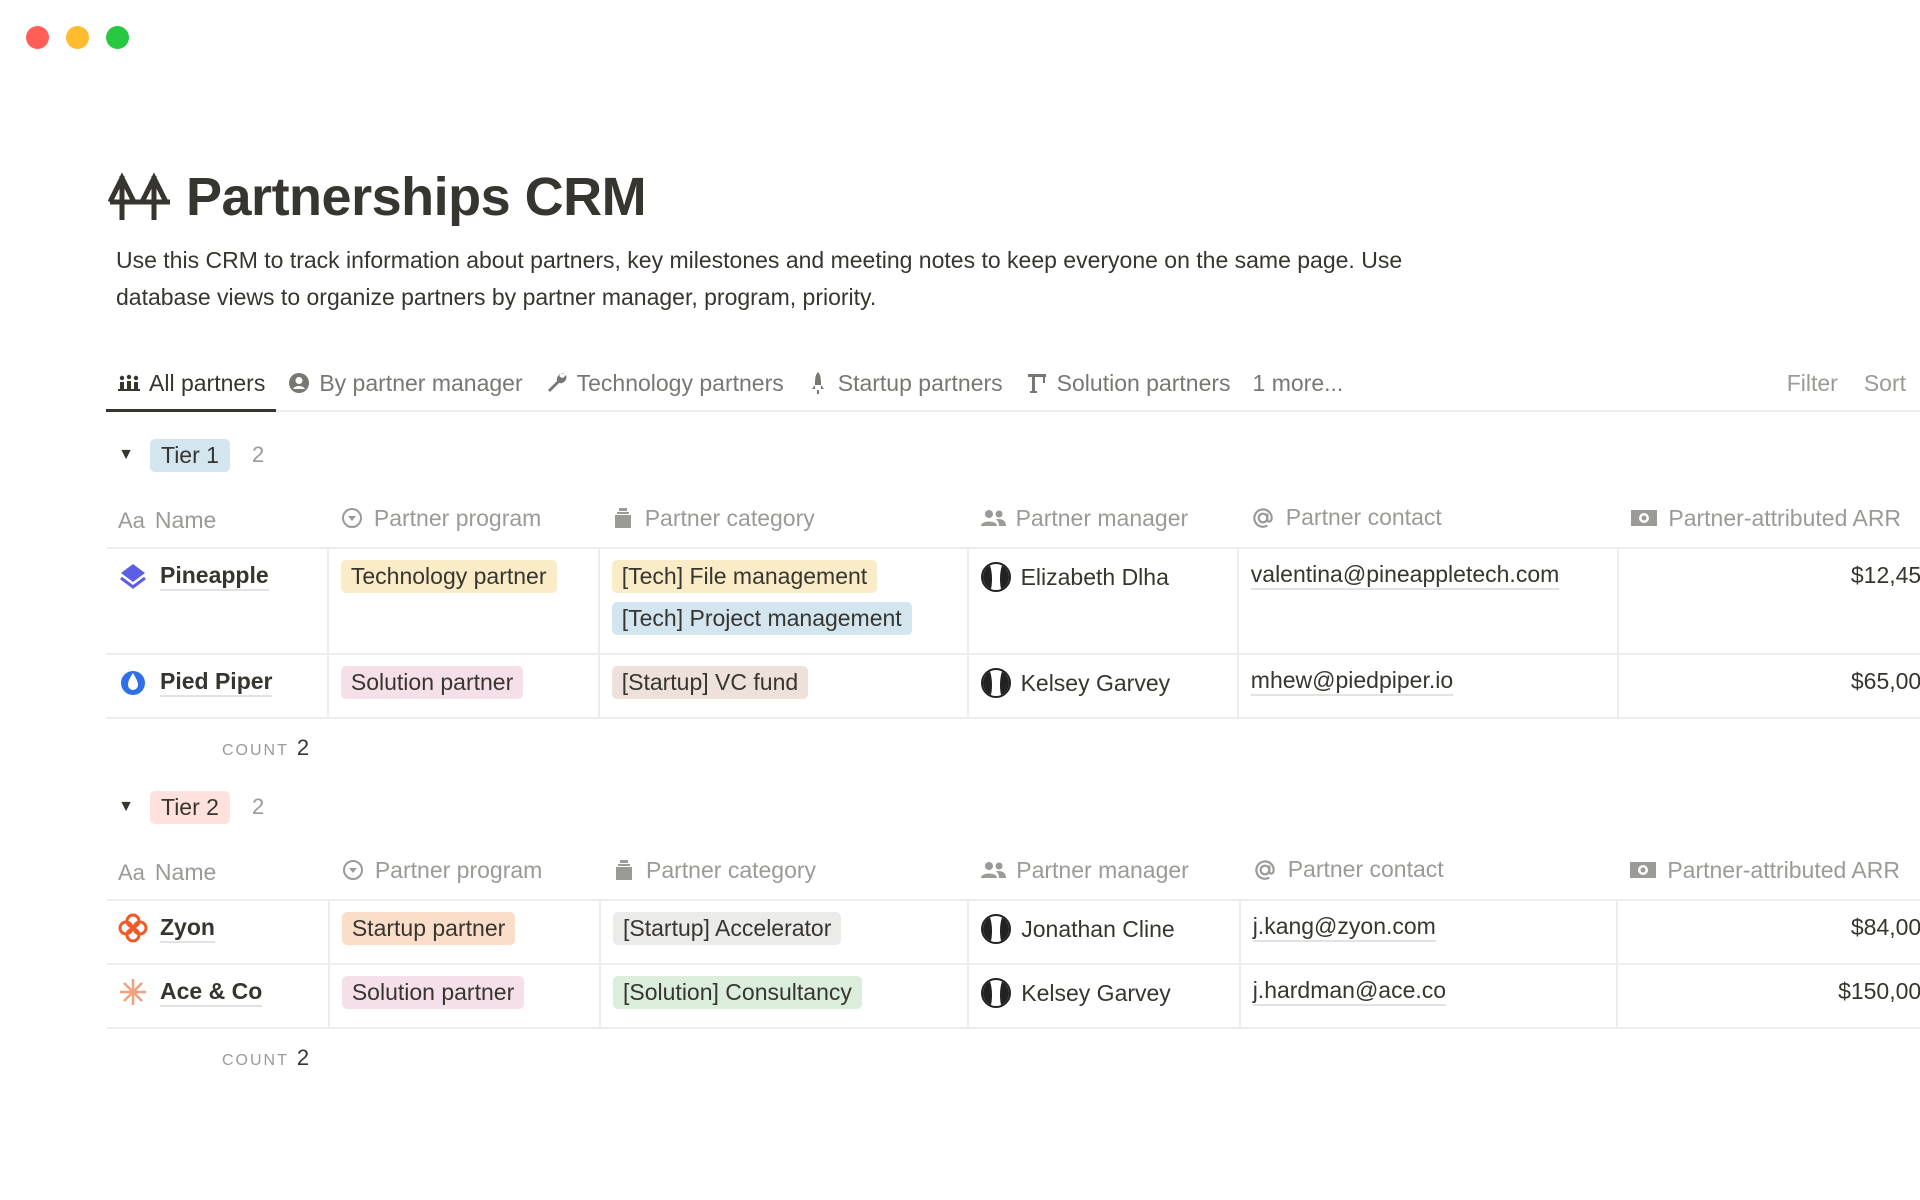  Describe the element at coordinates (428, 928) in the screenshot. I see `program-tag: Startup partner` at that location.